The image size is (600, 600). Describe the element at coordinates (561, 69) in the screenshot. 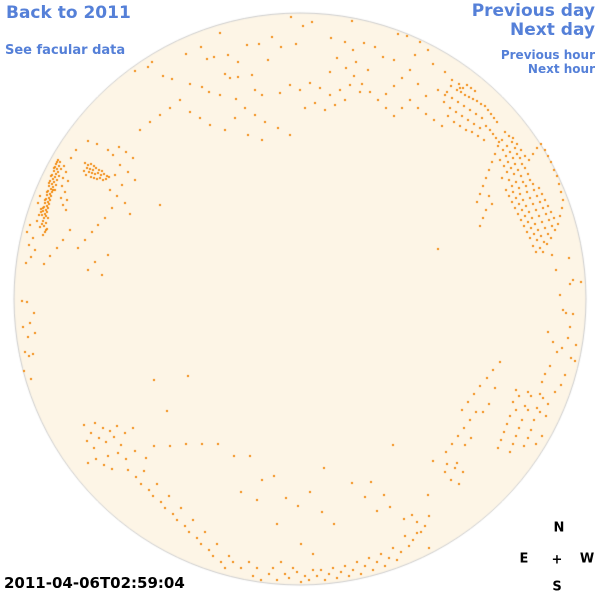

I see `next-hour-link: Next hour` at that location.